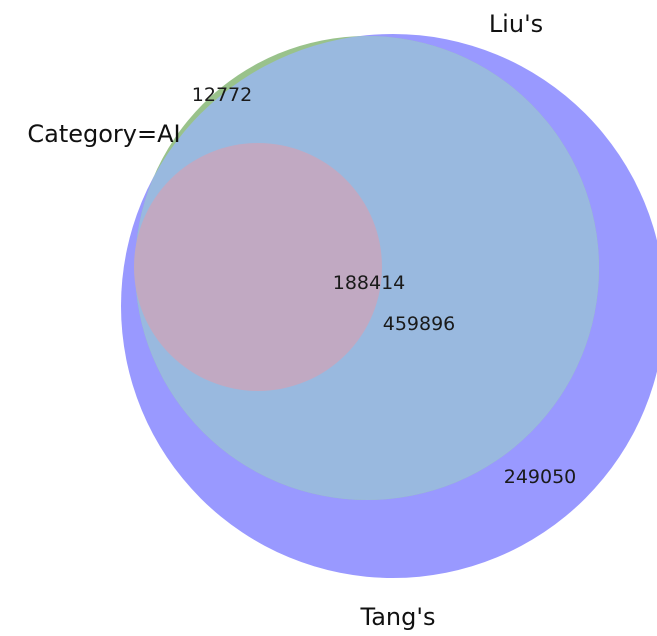 Image resolution: width=657 pixels, height=636 pixels. What do you see at coordinates (258, 267) in the screenshot?
I see `category-ai-set-circle` at bounding box center [258, 267].